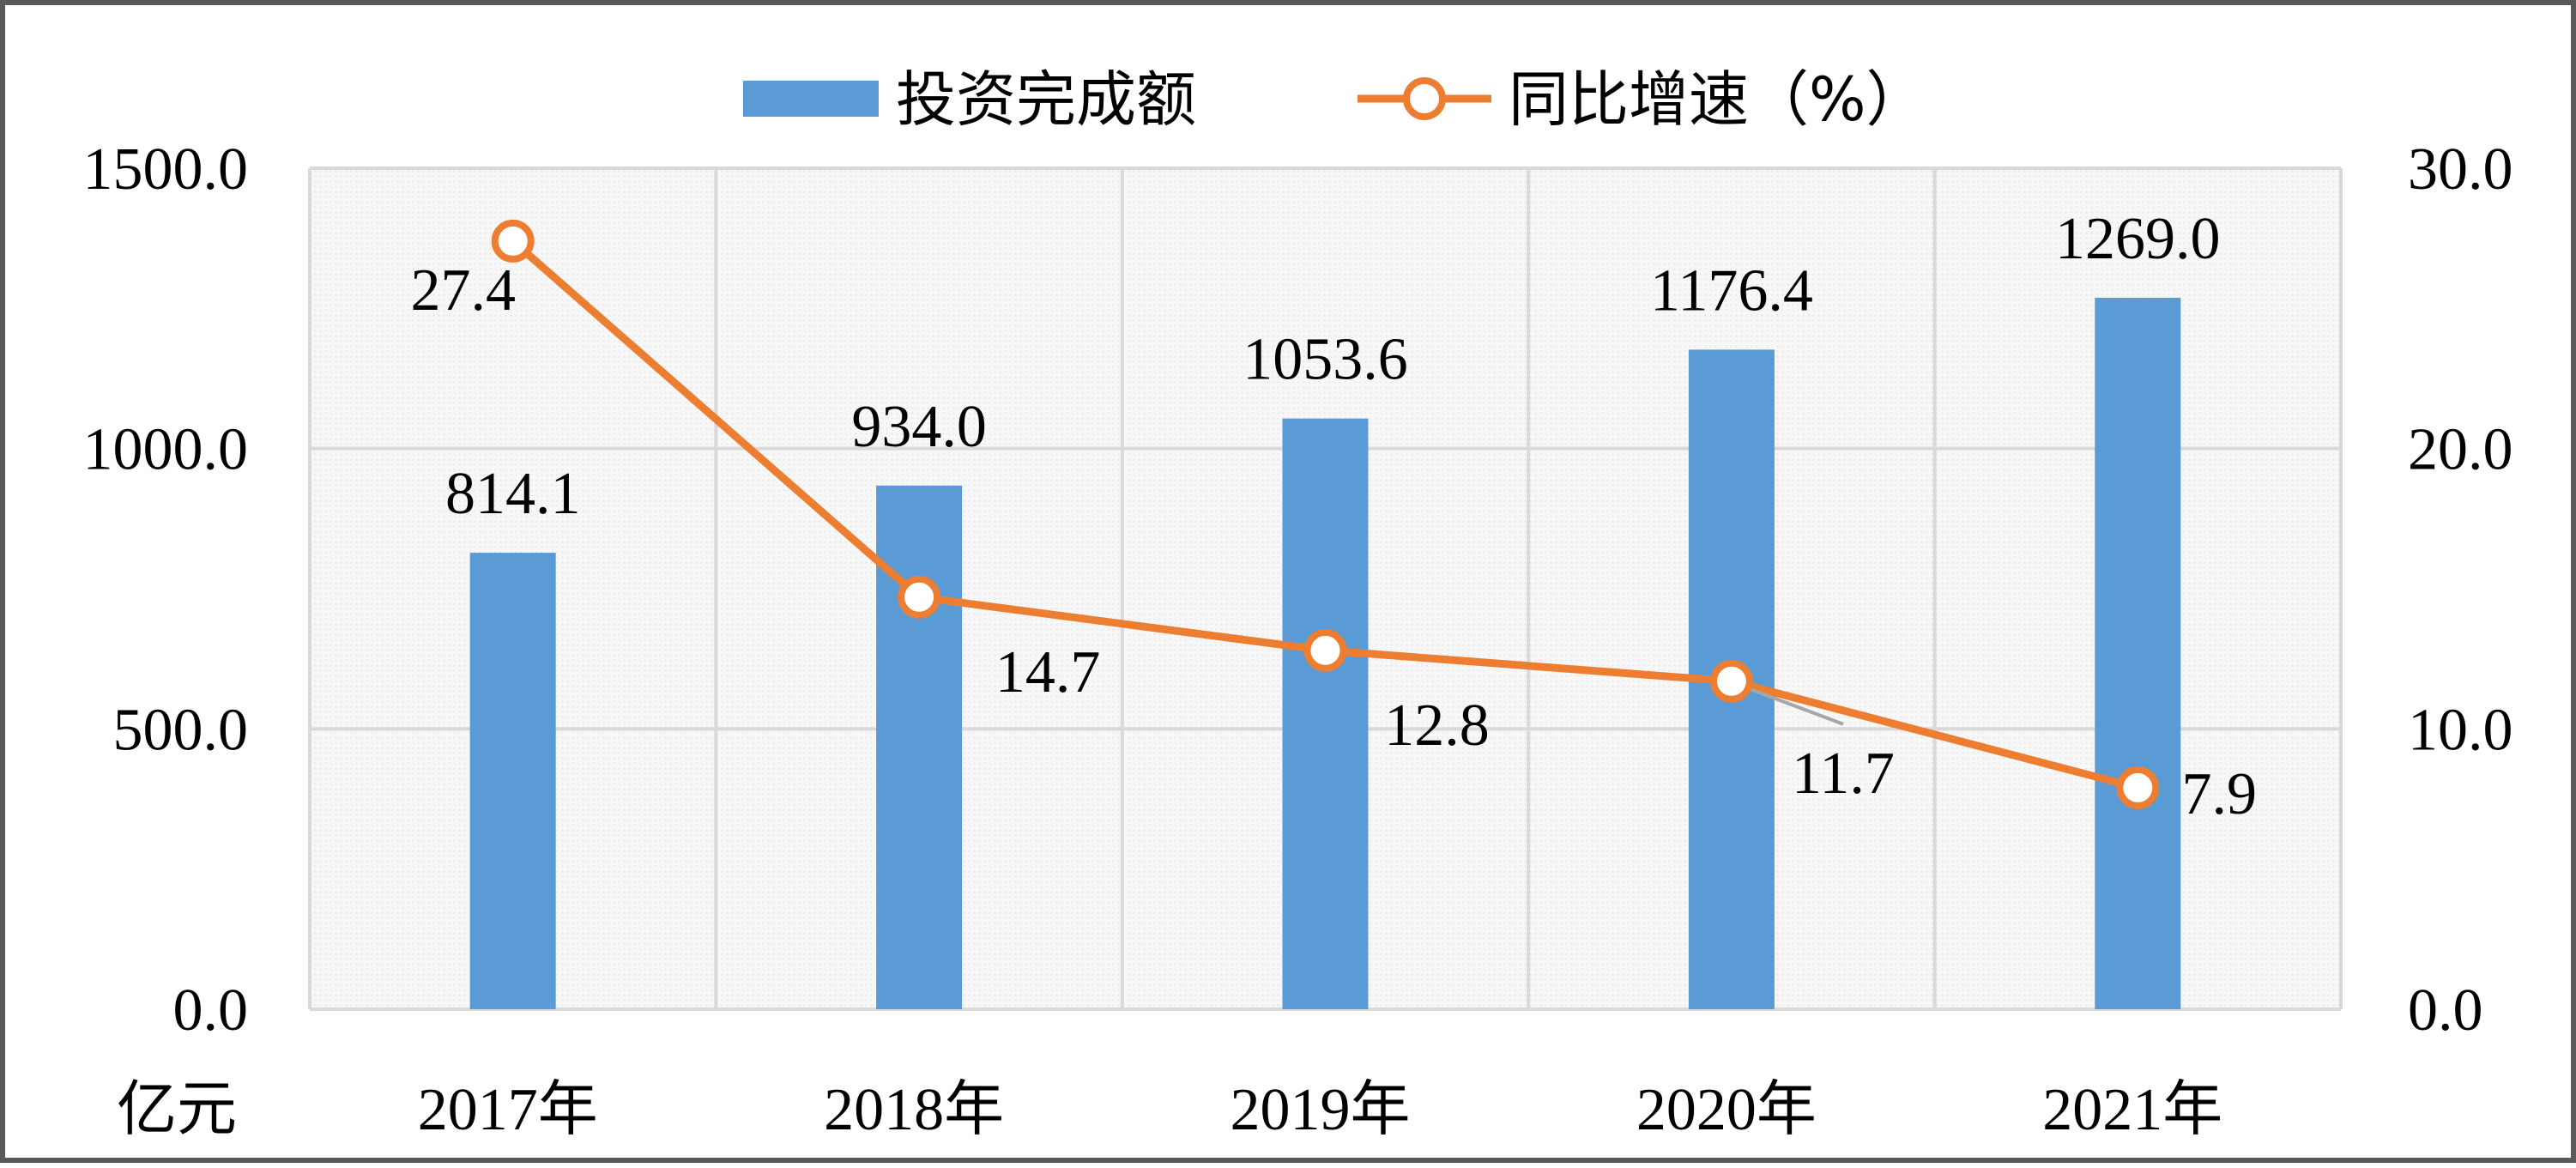  Describe the element at coordinates (1791, 704) in the screenshot. I see `label-leader-line` at that location.